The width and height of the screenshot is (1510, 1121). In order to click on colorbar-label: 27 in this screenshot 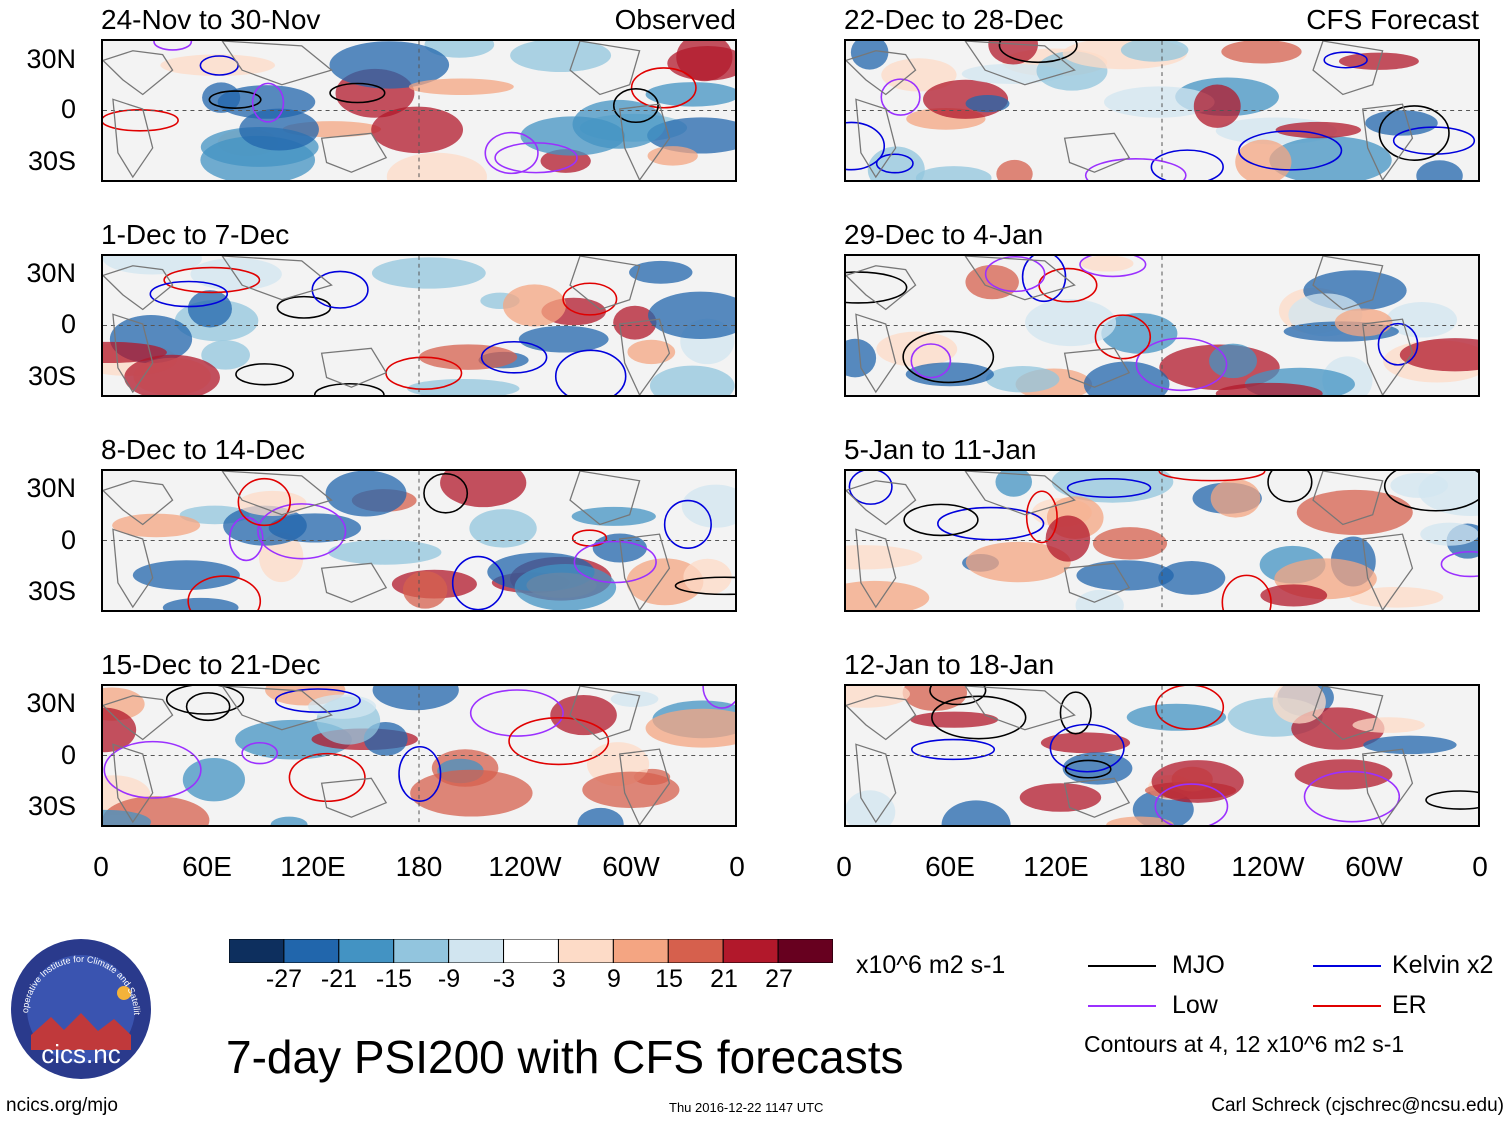, I will do `click(779, 979)`.